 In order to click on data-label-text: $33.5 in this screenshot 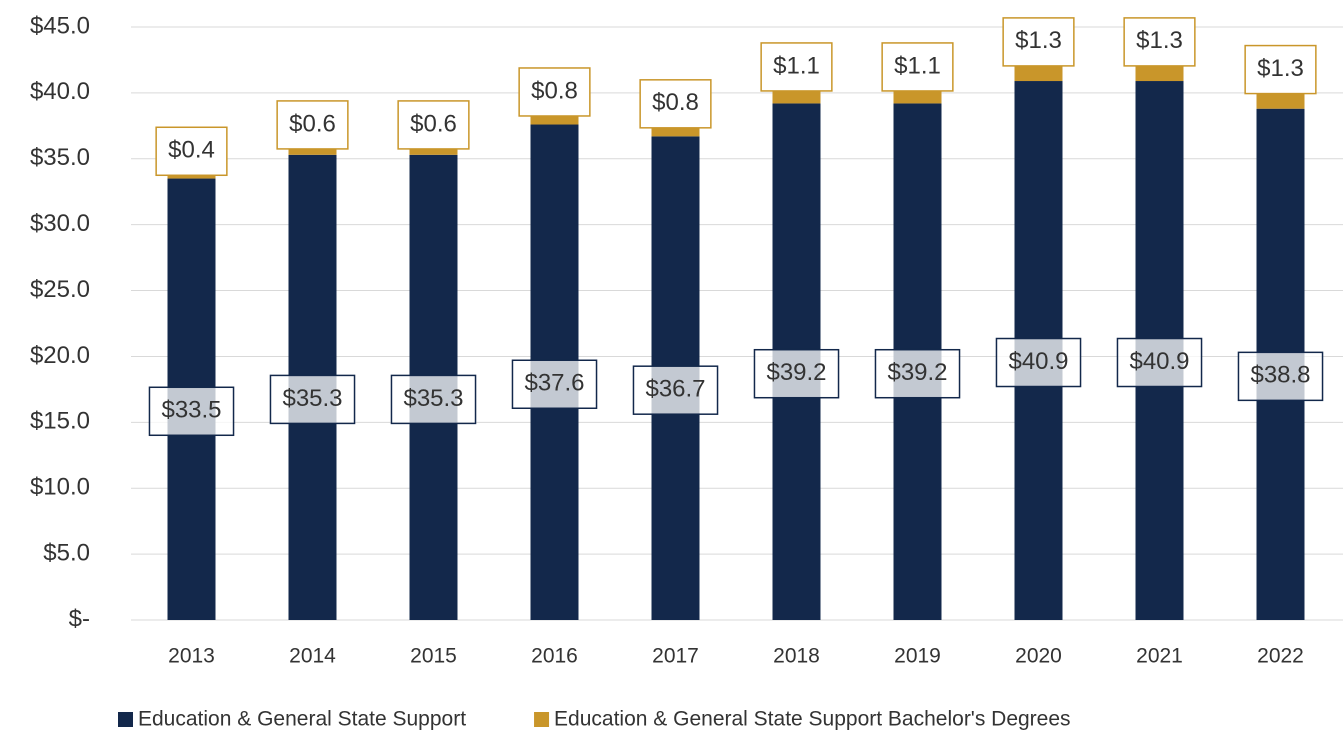, I will do `click(191, 410)`.